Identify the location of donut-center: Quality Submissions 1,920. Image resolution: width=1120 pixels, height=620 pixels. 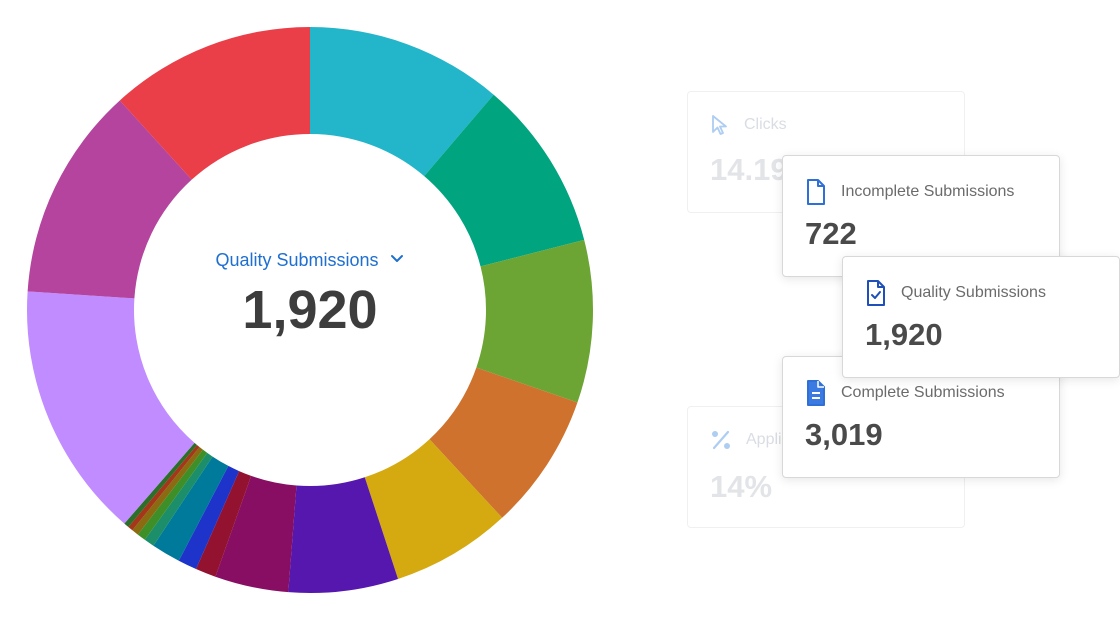
(310, 295).